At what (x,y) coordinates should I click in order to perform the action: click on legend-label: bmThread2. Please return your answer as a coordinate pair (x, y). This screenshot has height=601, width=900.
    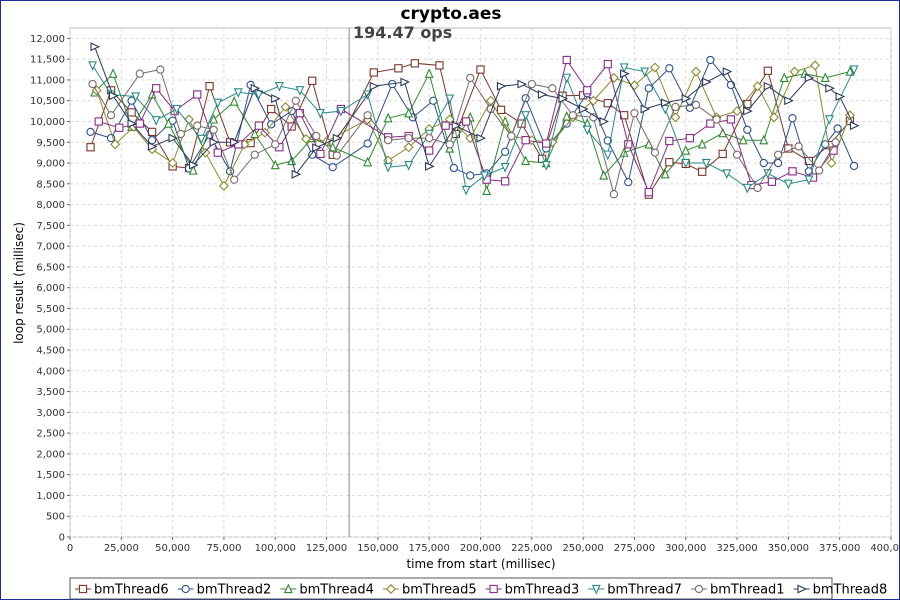
    Looking at the image, I should click on (234, 590).